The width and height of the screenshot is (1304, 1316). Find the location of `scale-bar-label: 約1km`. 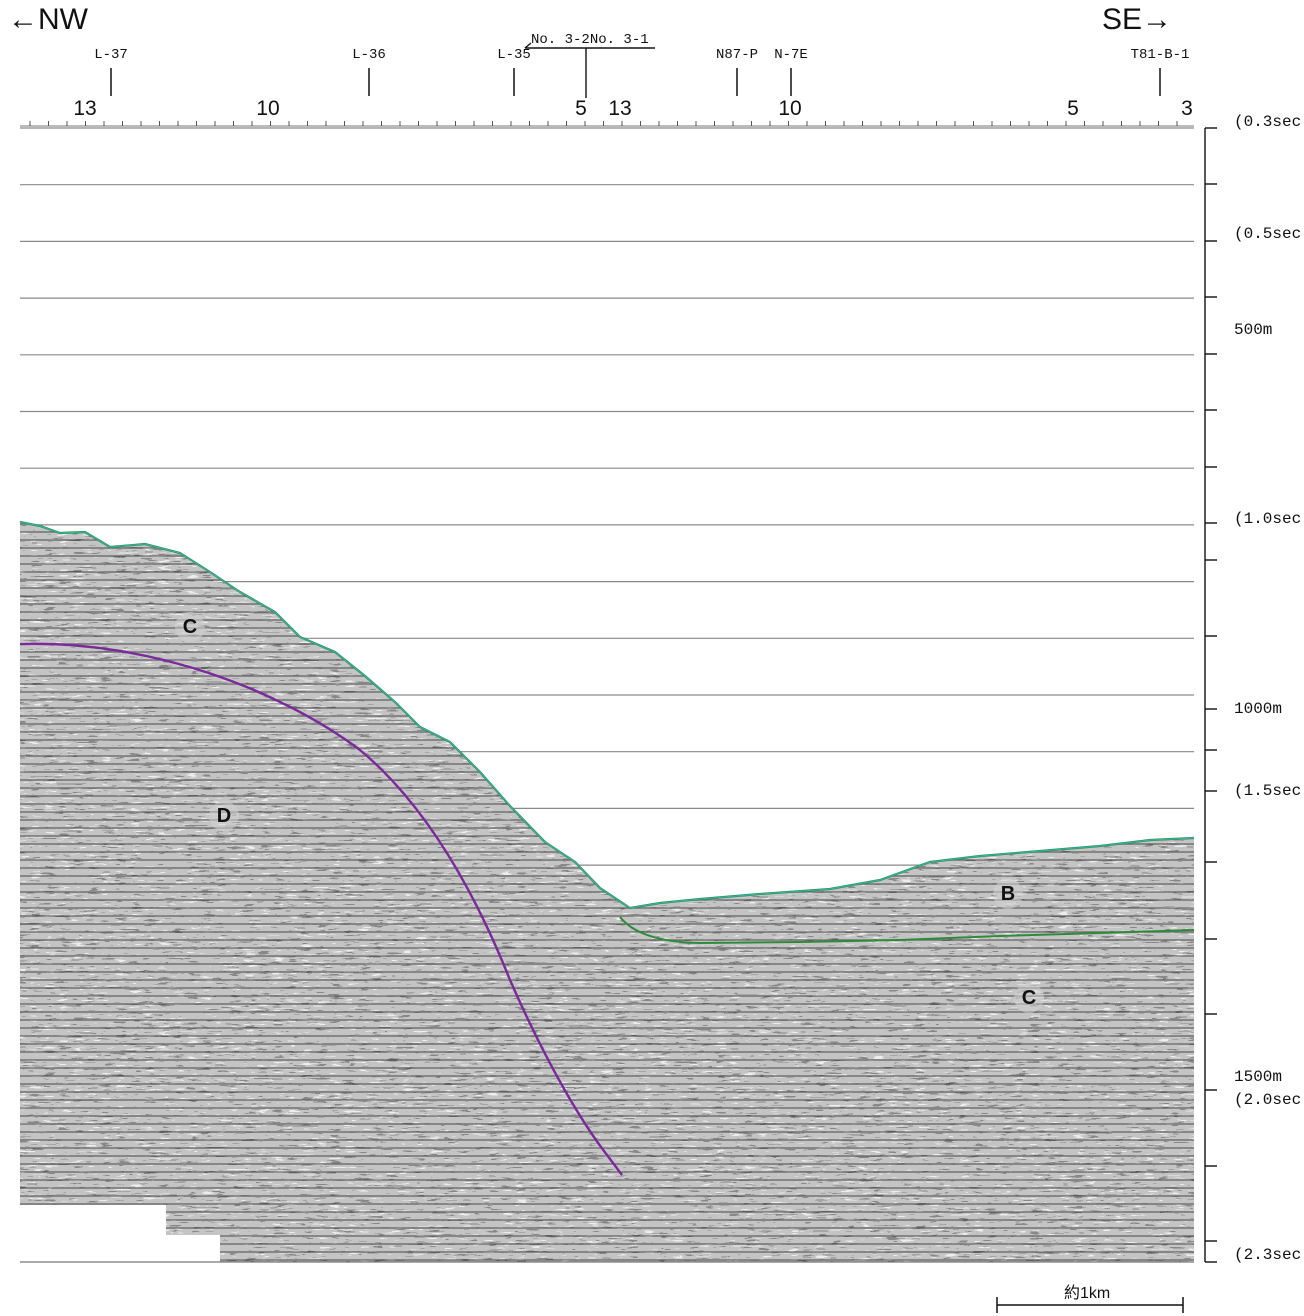

scale-bar-label: 約1km is located at coordinates (1087, 1293).